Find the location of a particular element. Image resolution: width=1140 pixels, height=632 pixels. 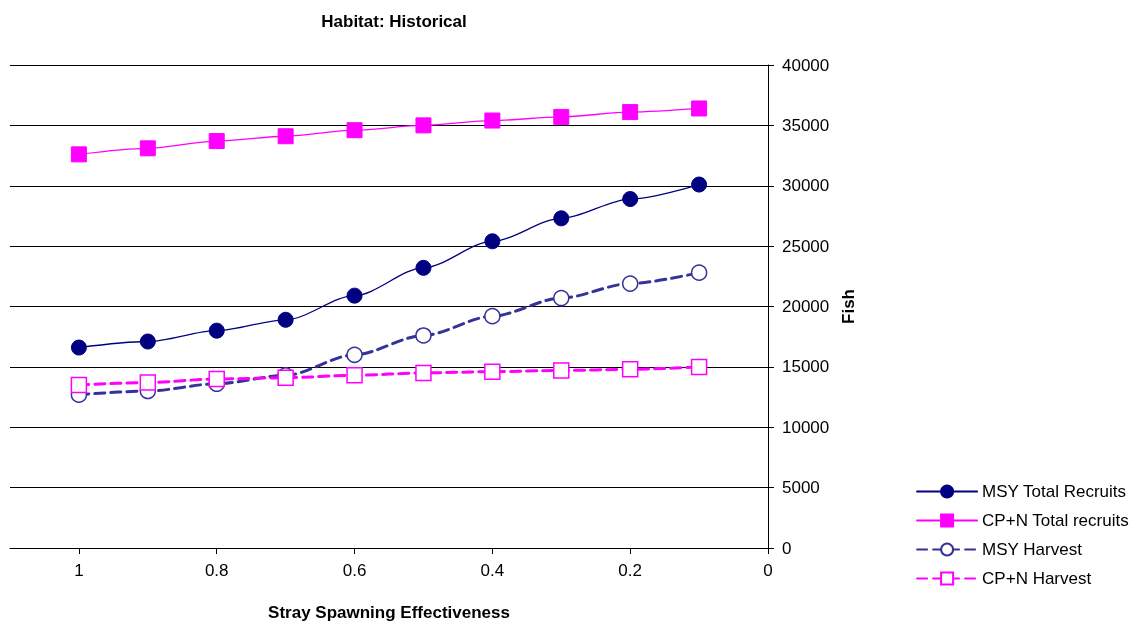

legend-label: MSY Harvest is located at coordinates (1032, 549).